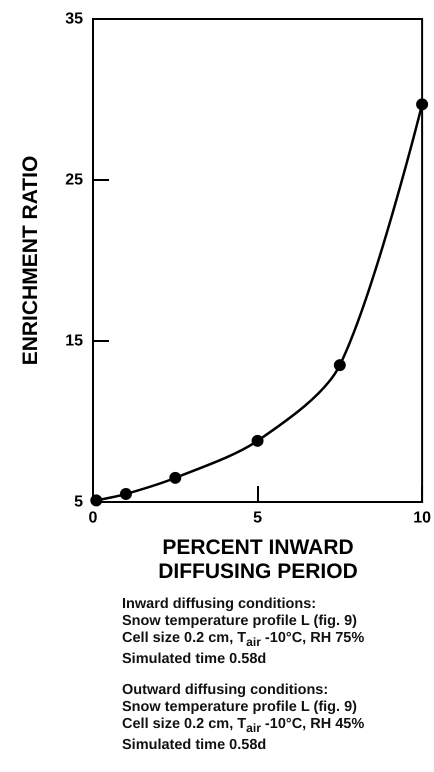 This screenshot has width=434, height=772. Describe the element at coordinates (244, 632) in the screenshot. I see `text: Inward diffusing conditions: Snow temperature profile L (fig. 9) Cell size 0.2 cm, T$_{air}$ -10°C, RH 75% Simulated time 0.58d` at that location.